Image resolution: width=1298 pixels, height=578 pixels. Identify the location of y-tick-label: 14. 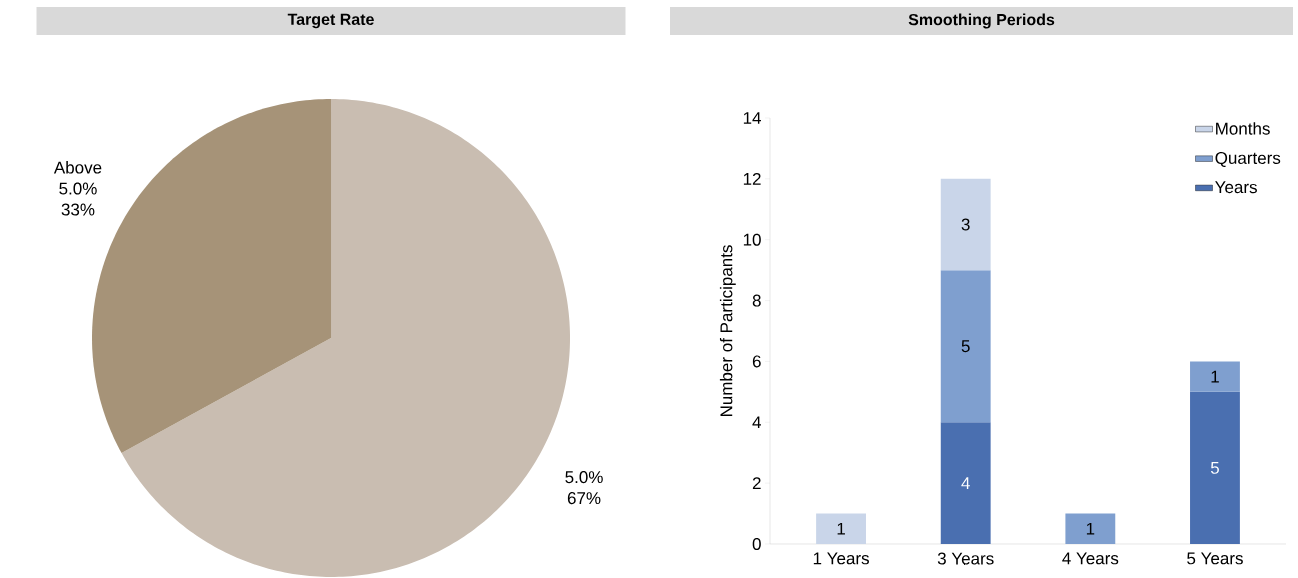
(752, 118).